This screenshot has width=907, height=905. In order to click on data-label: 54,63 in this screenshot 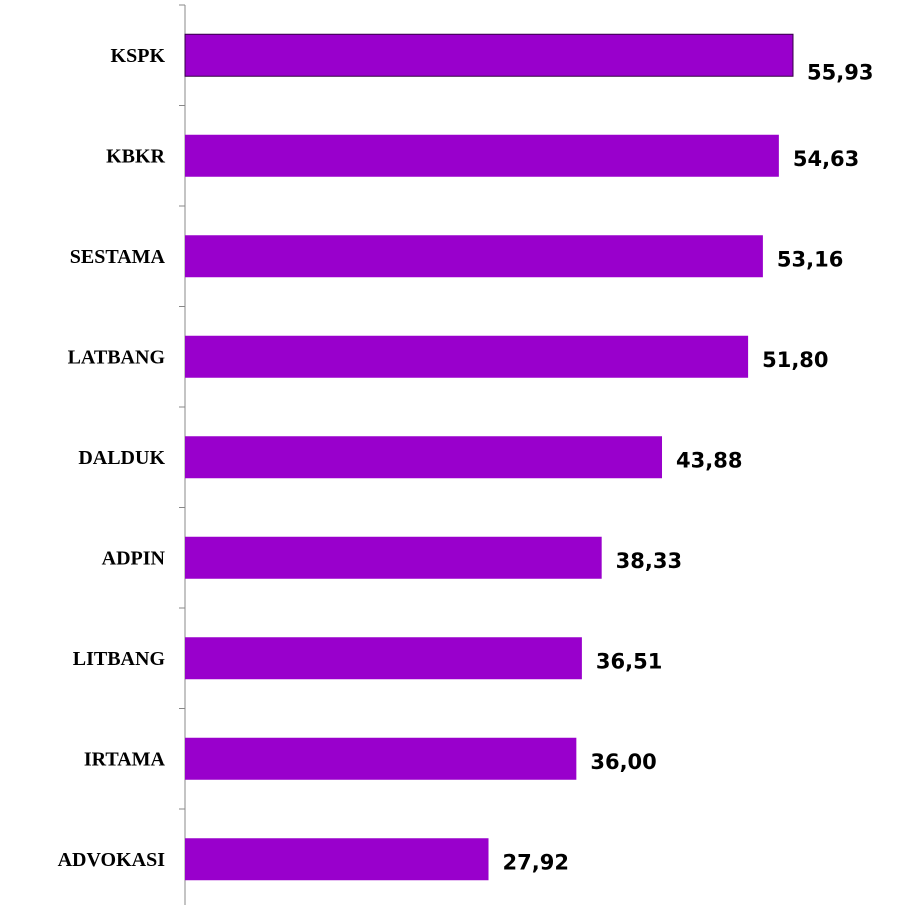, I will do `click(826, 159)`.